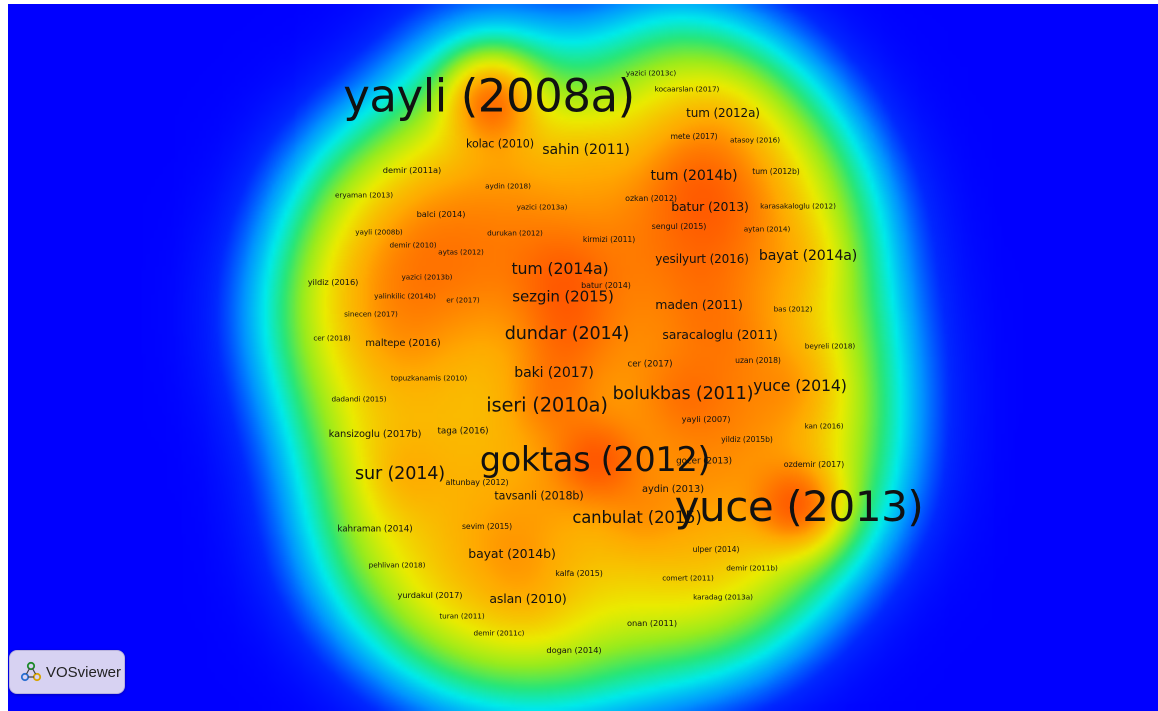 The image size is (1158, 711). I want to click on node-label: yazici (2013a), so click(542, 207).